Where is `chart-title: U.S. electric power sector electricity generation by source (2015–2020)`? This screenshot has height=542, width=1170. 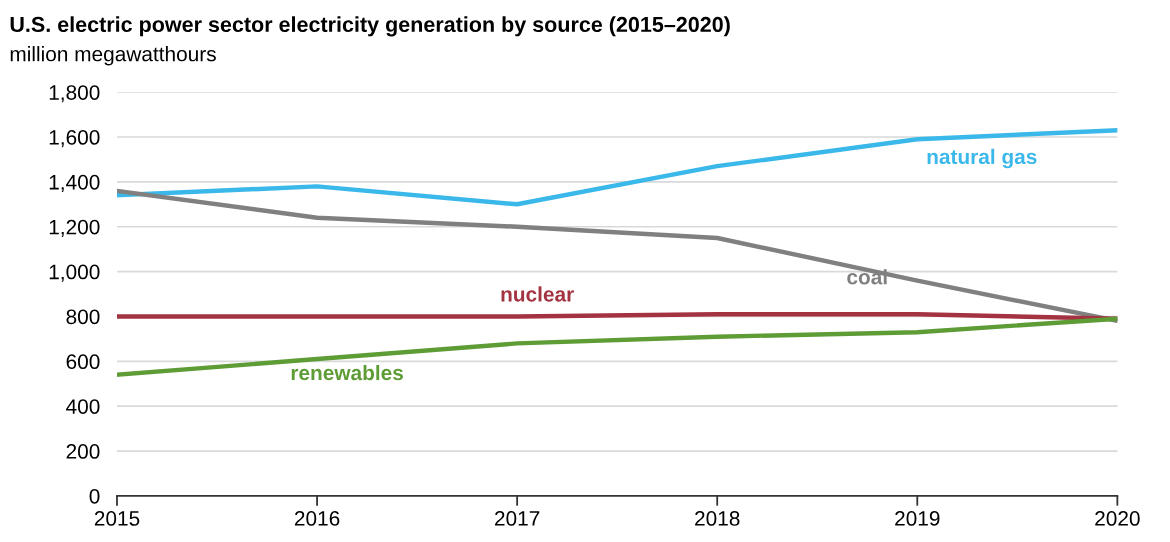
chart-title: U.S. electric power sector electricity generation by source (2015–2020) is located at coordinates (370, 26).